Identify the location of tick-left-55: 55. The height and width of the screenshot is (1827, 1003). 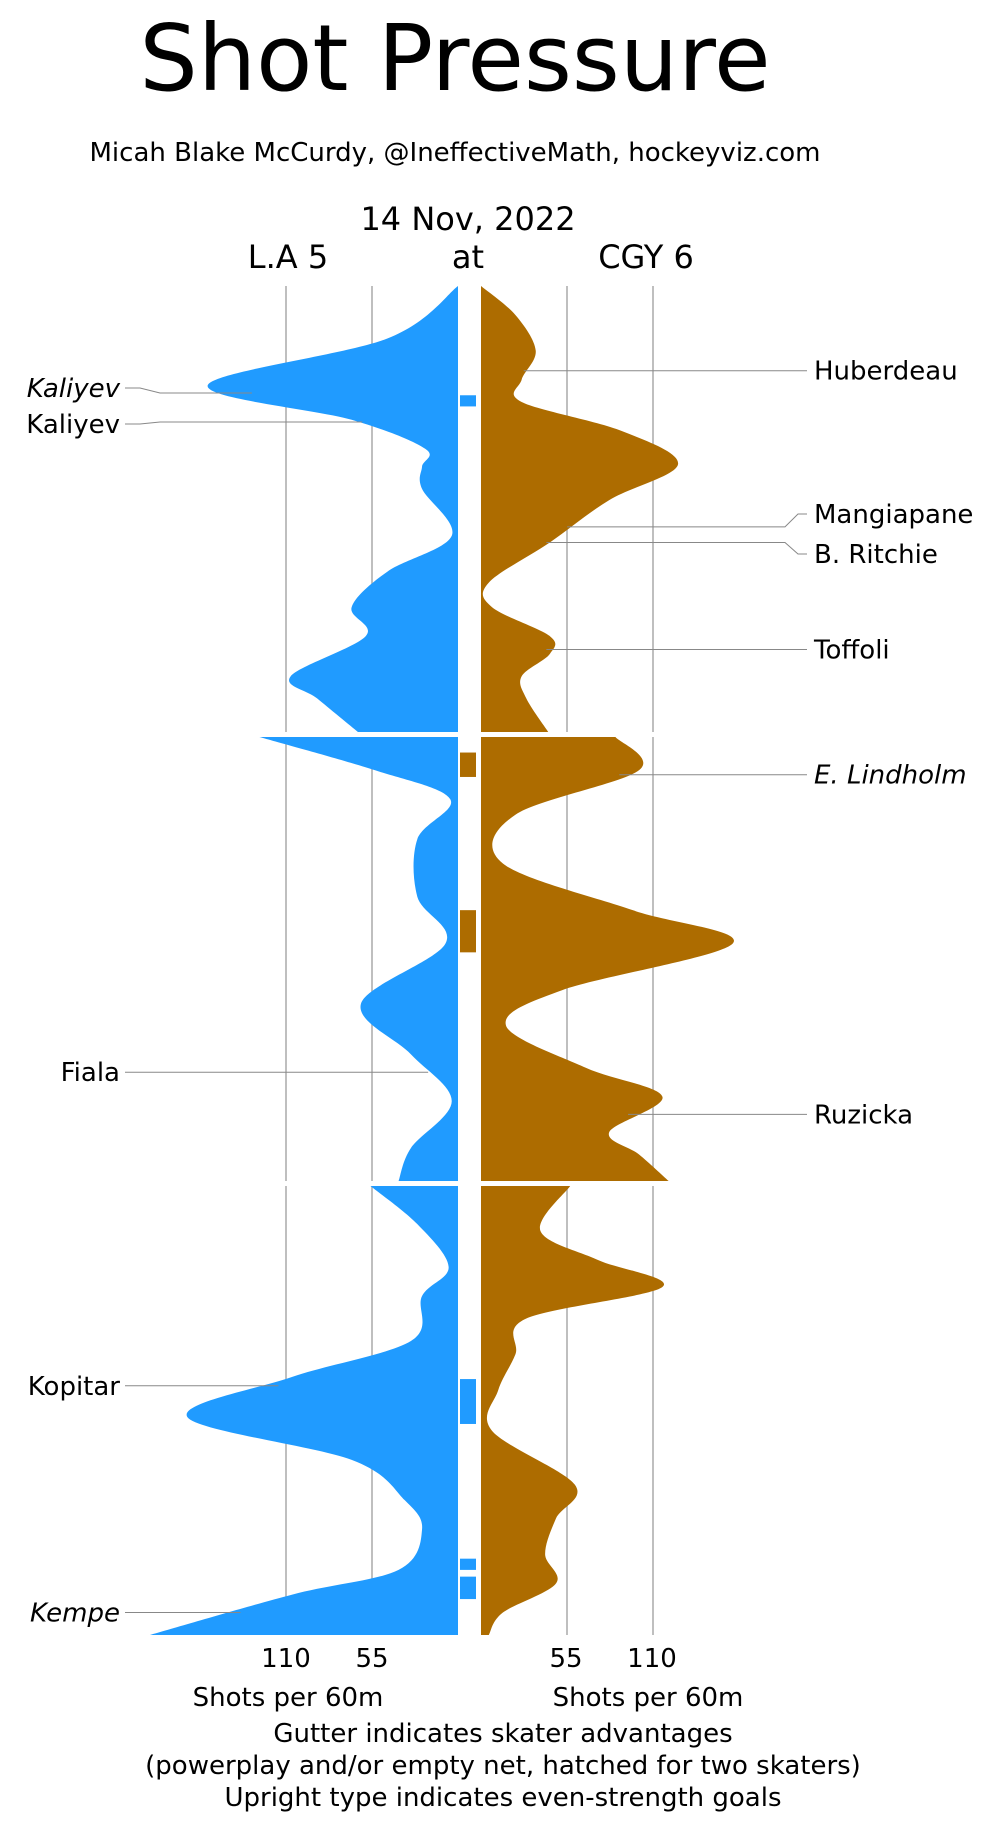
(371, 1659).